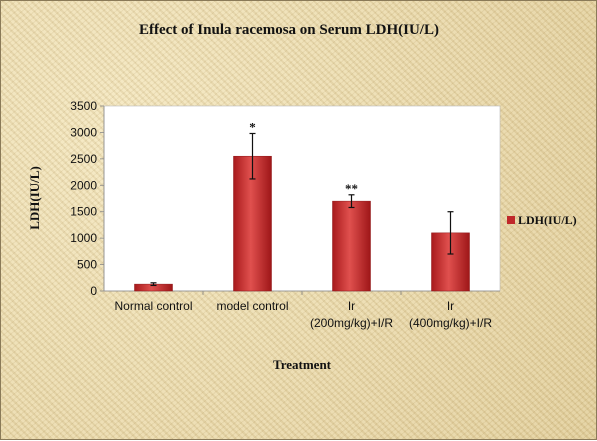 This screenshot has height=441, width=597. I want to click on y-tick-label: 2000, so click(83, 185).